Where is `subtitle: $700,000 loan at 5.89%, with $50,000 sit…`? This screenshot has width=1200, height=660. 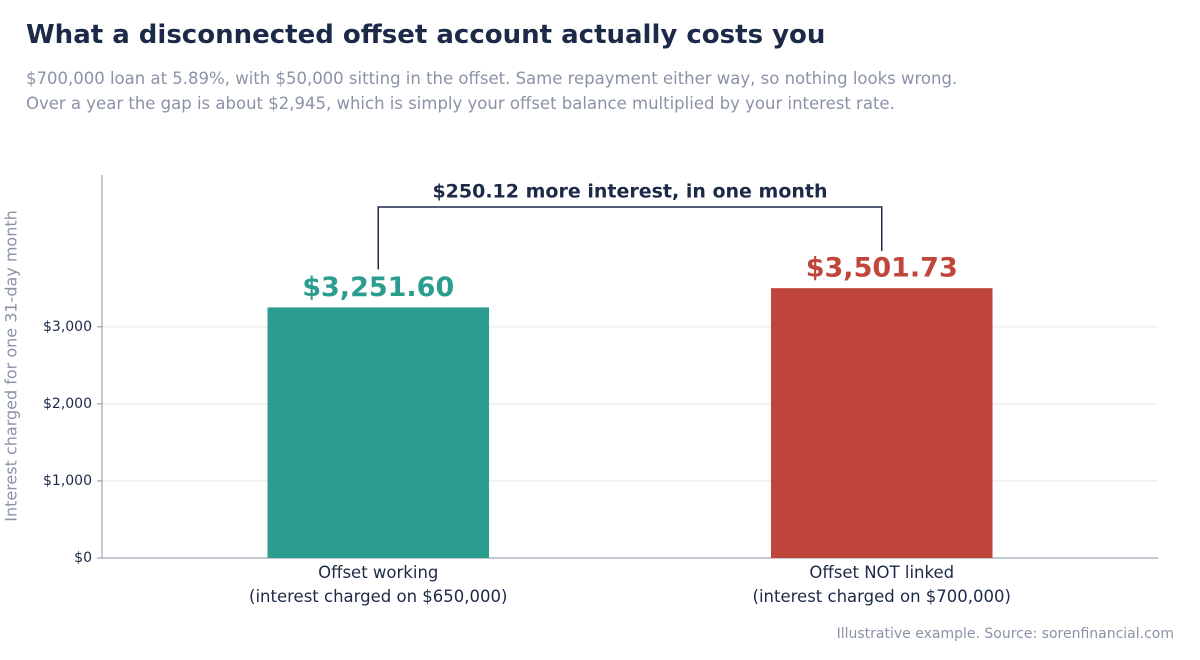
subtitle: $700,000 loan at 5.89%, with $50,000 sit… is located at coordinates (492, 78).